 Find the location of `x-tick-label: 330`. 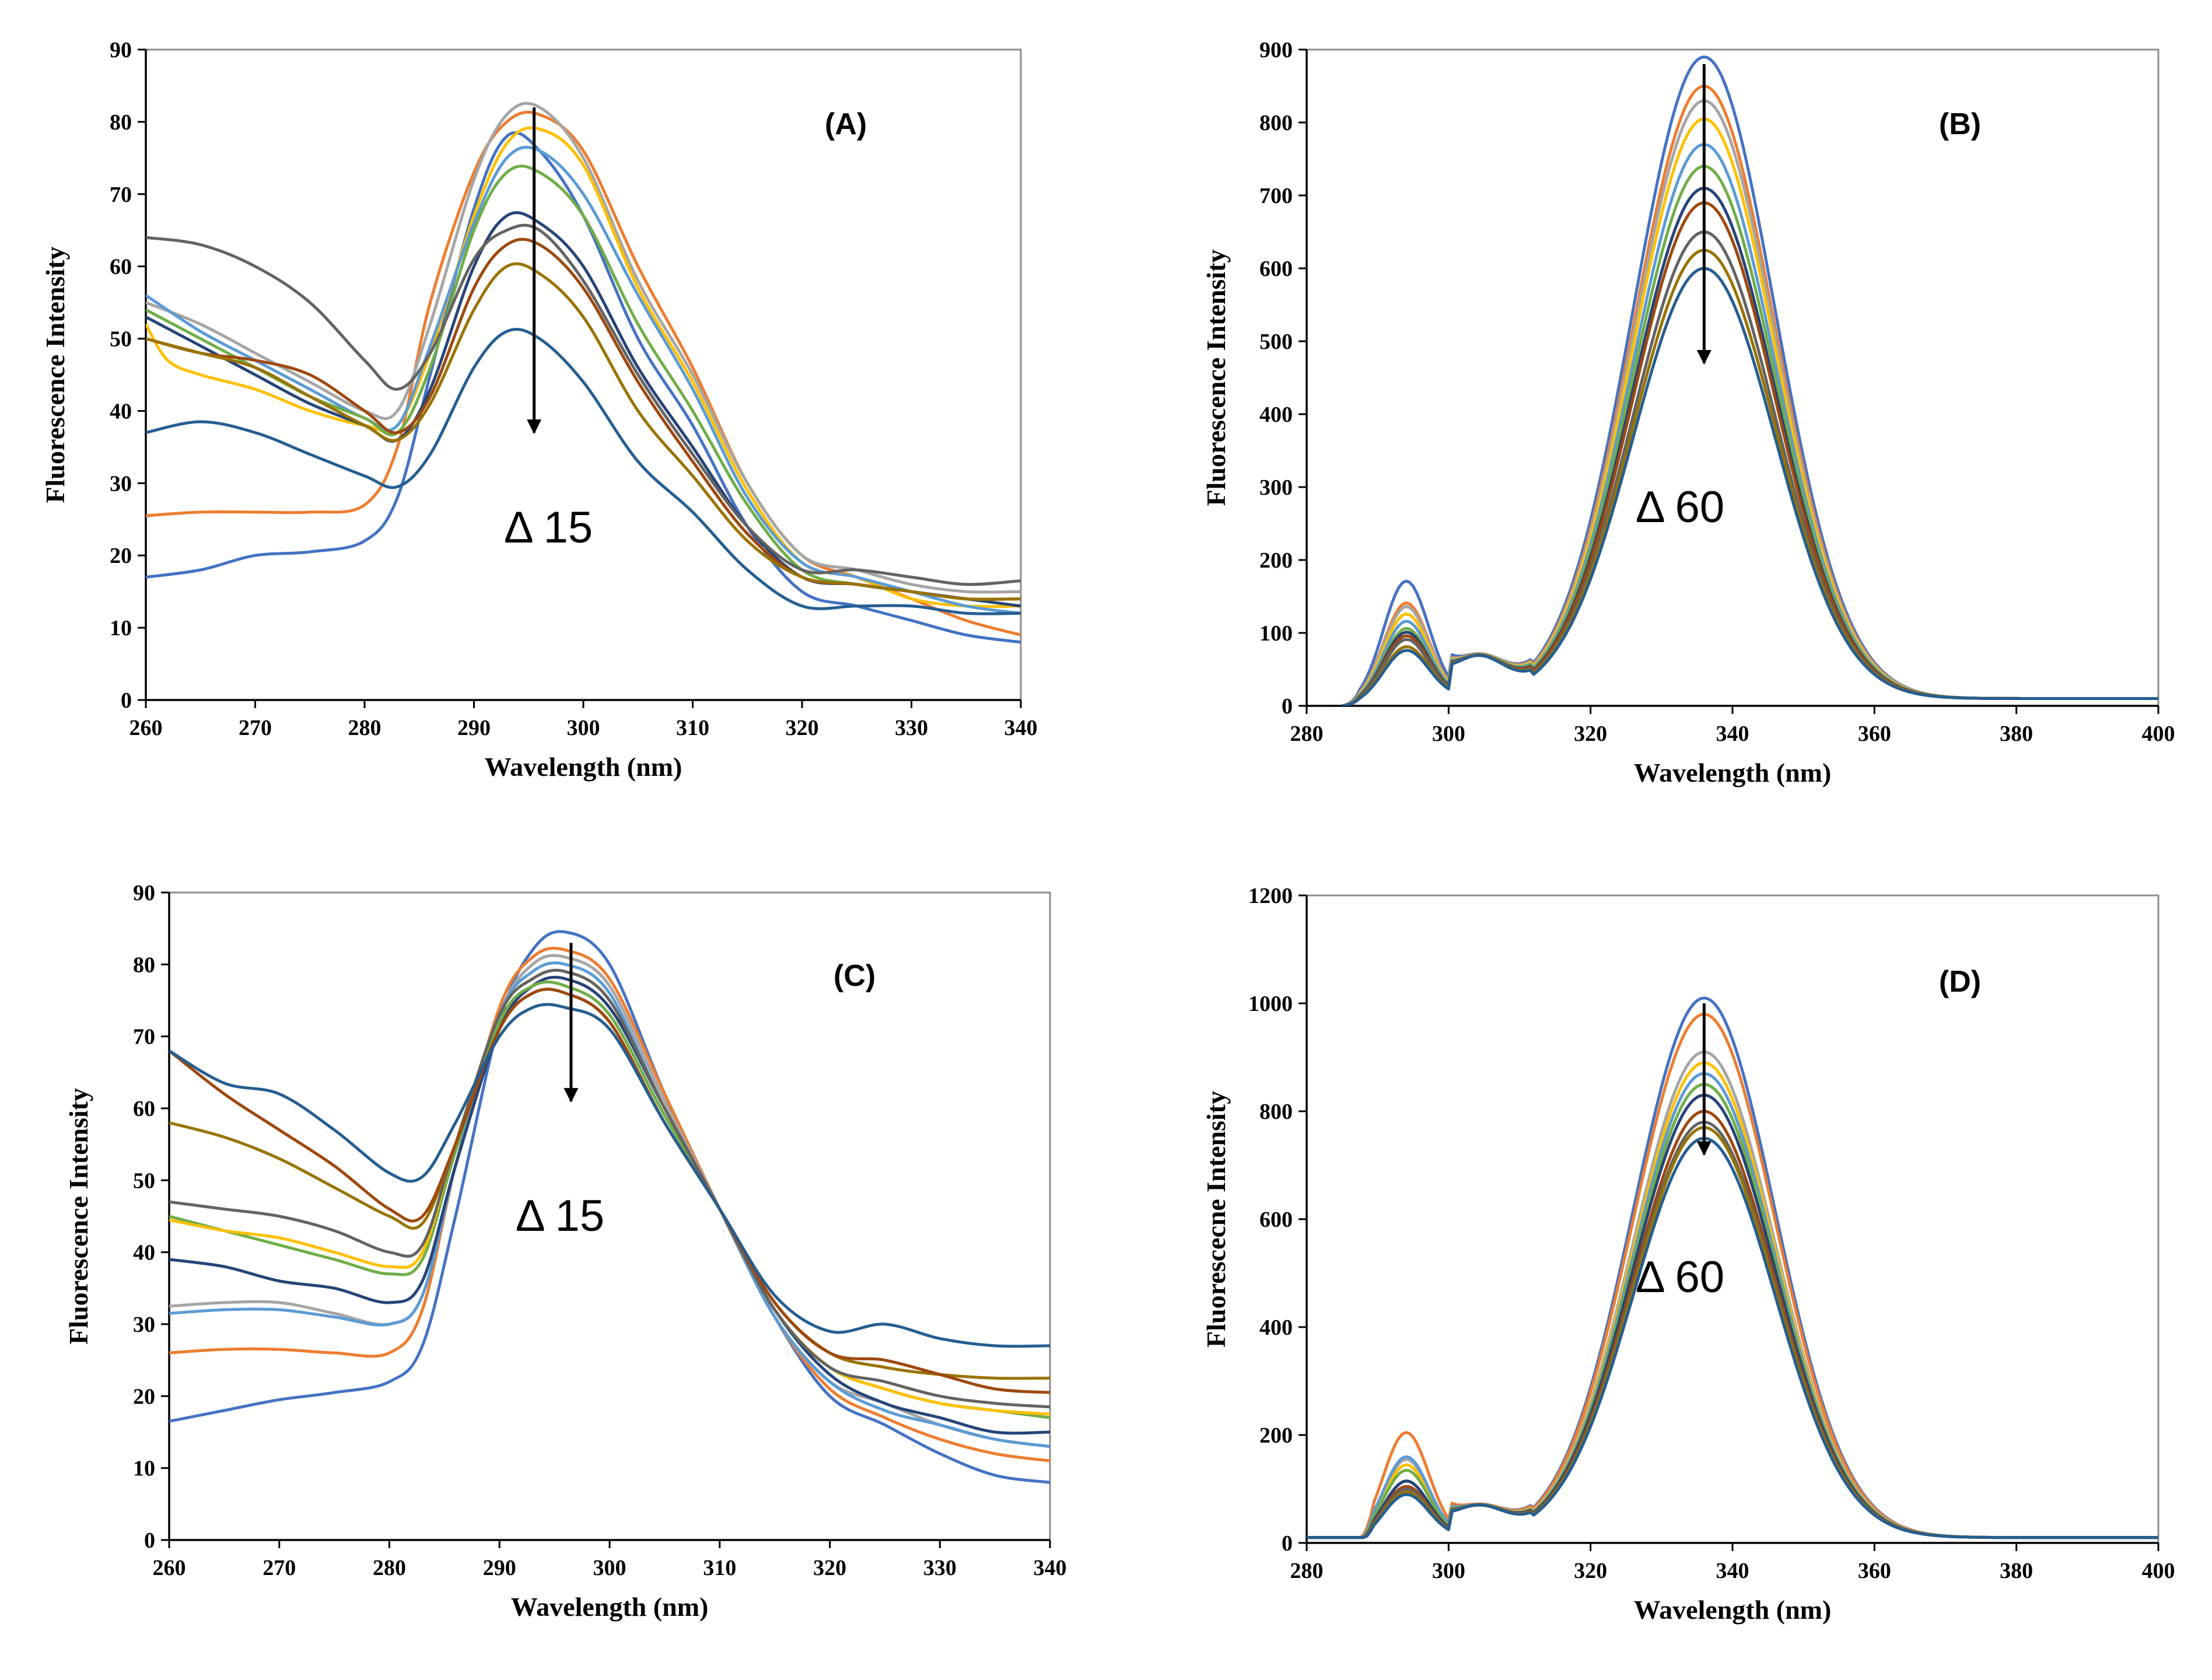

x-tick-label: 330 is located at coordinates (911, 728).